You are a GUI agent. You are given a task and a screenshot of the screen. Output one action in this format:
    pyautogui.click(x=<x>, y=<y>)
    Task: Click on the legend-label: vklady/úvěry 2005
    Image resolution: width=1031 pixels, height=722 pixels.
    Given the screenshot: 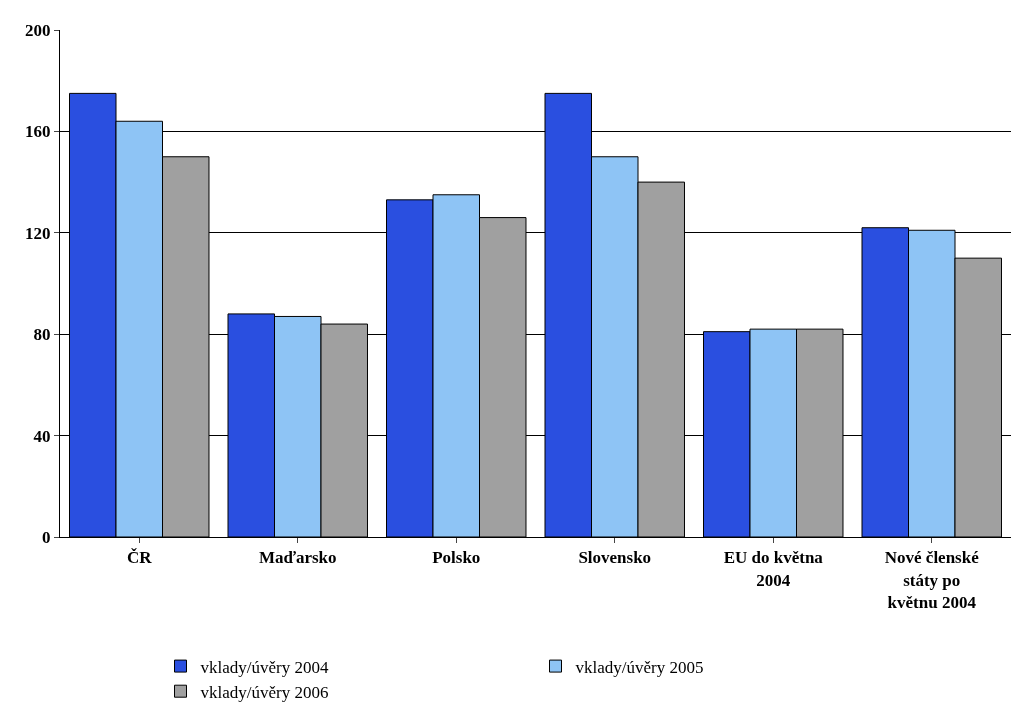 What is the action you would take?
    pyautogui.click(x=639, y=667)
    